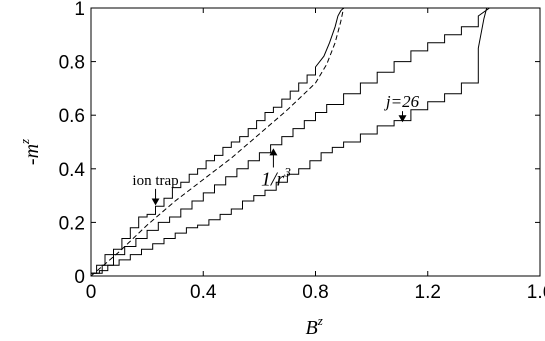  I want to click on y-axis-label: -mz, so click(30, 152).